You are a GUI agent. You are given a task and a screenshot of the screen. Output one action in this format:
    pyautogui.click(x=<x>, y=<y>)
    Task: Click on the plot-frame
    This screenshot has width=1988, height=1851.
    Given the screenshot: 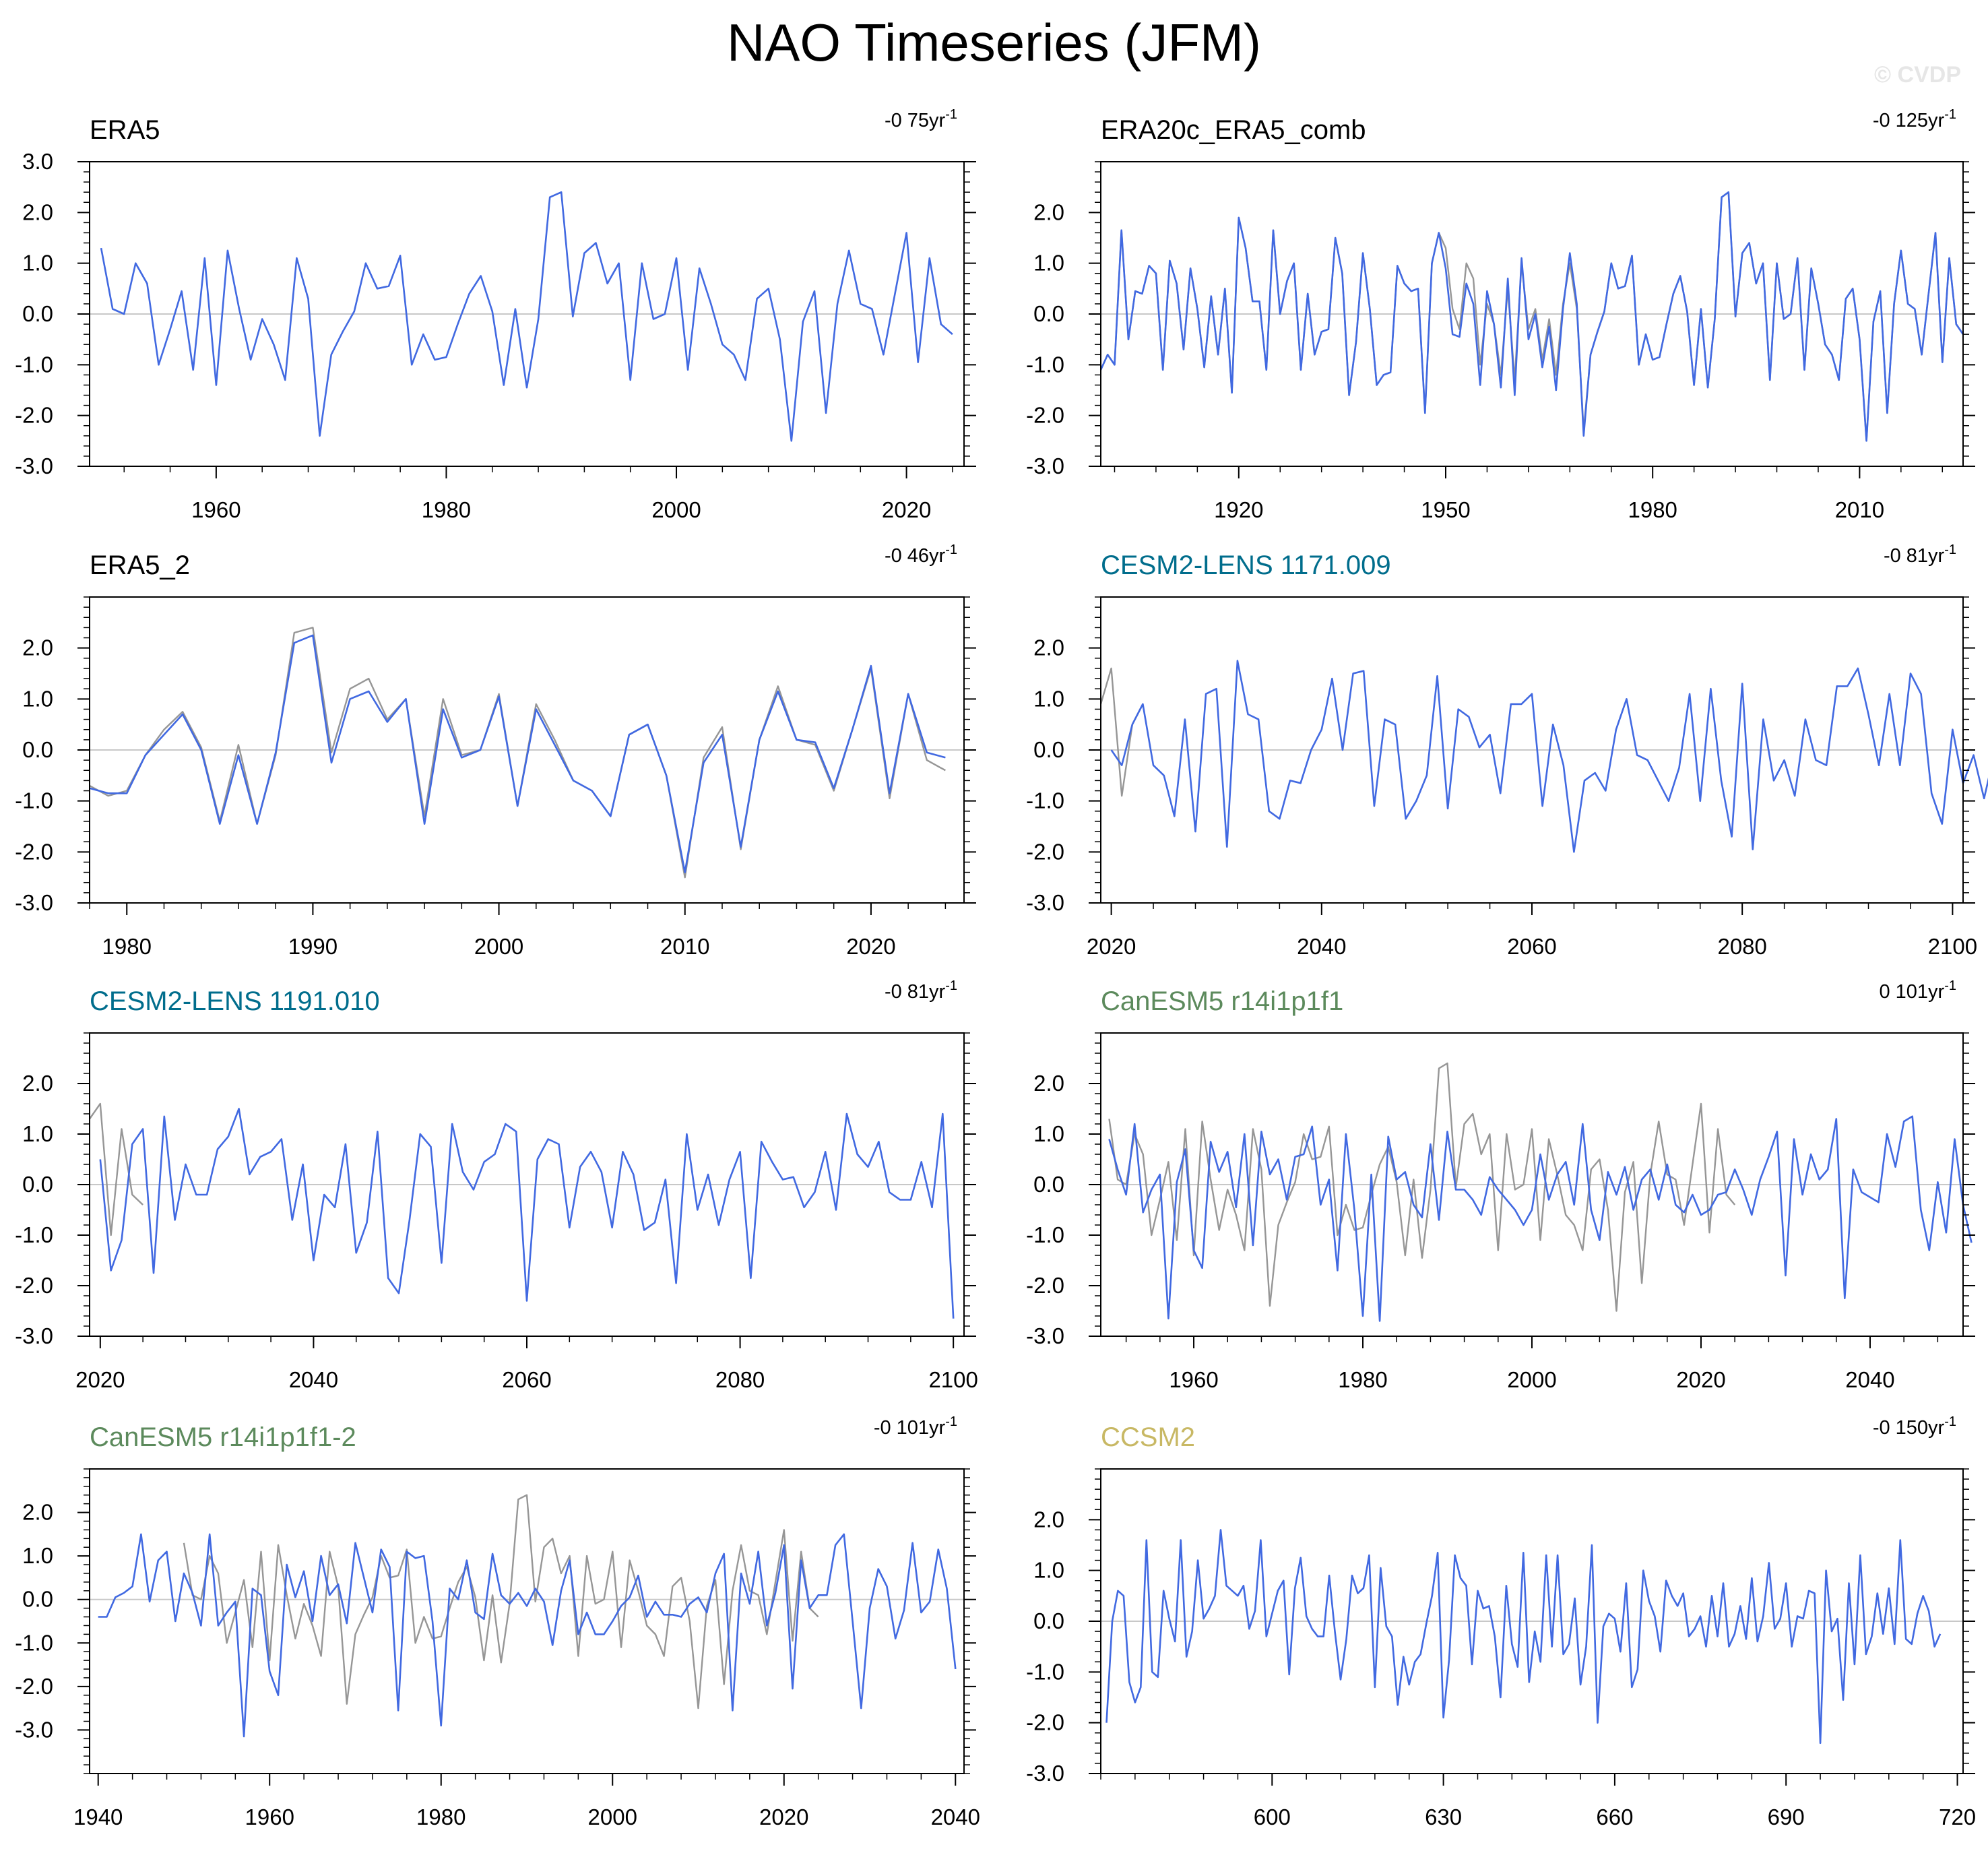 What is the action you would take?
    pyautogui.click(x=527, y=1621)
    